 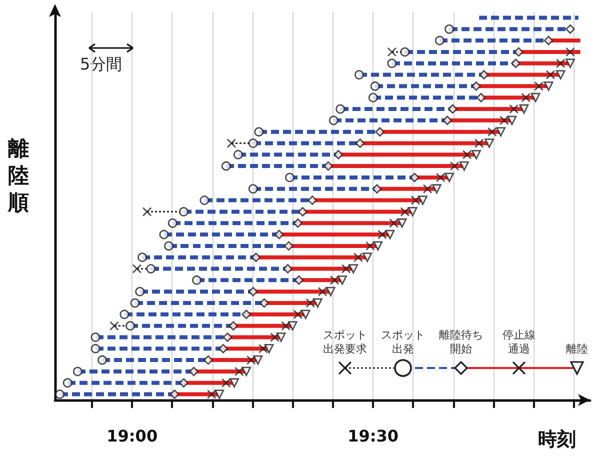 What do you see at coordinates (373, 436) in the screenshot?
I see `x-tick-label: 19:30` at bounding box center [373, 436].